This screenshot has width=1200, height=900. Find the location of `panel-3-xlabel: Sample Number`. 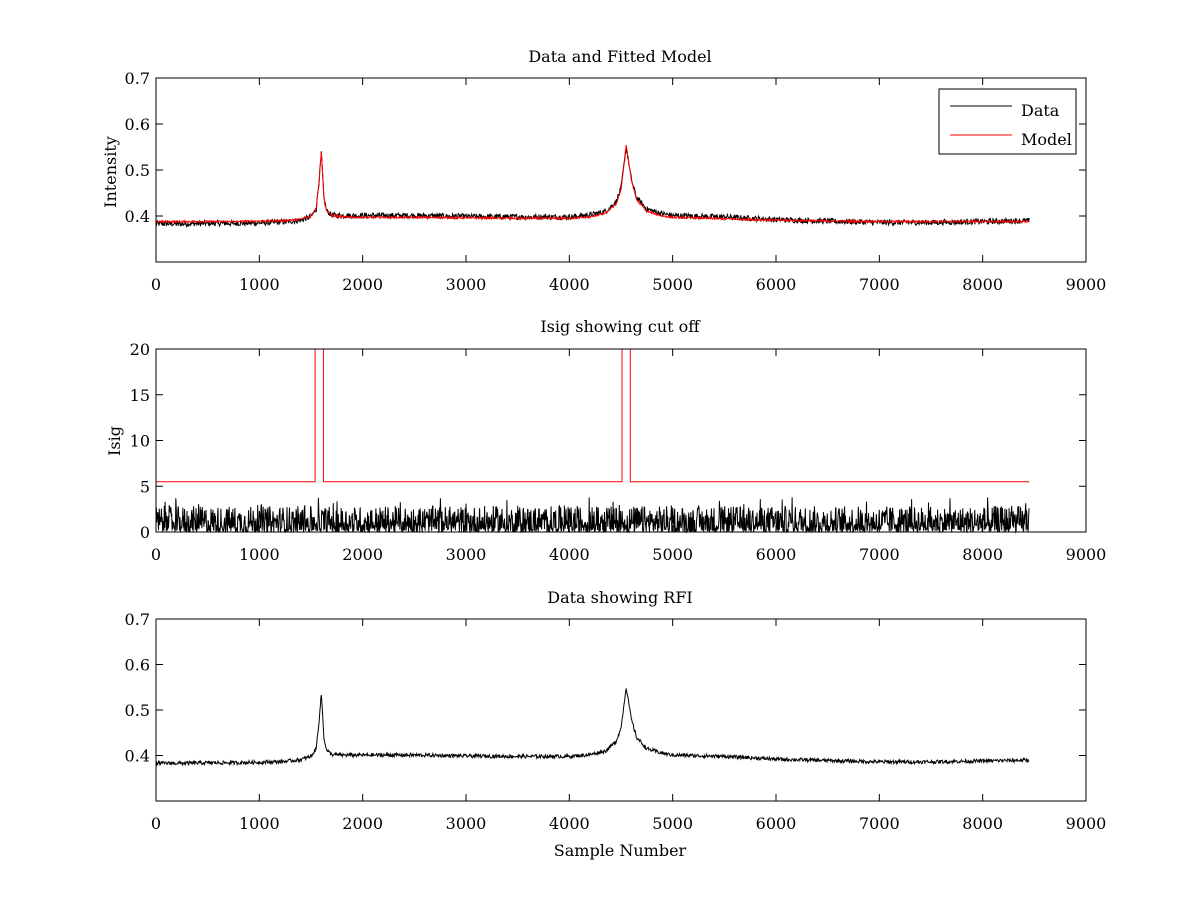

panel-3-xlabel: Sample Number is located at coordinates (620, 850).